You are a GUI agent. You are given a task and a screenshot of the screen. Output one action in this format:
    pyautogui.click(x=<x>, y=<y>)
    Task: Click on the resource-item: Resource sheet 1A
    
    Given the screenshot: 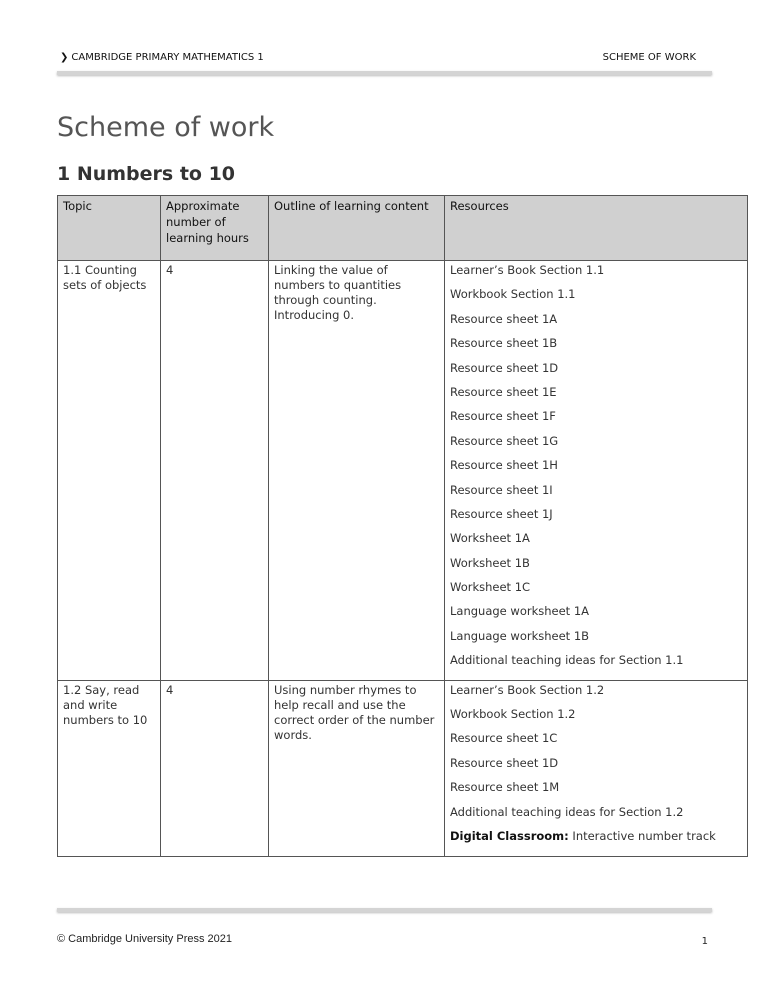 What is the action you would take?
    pyautogui.click(x=504, y=318)
    